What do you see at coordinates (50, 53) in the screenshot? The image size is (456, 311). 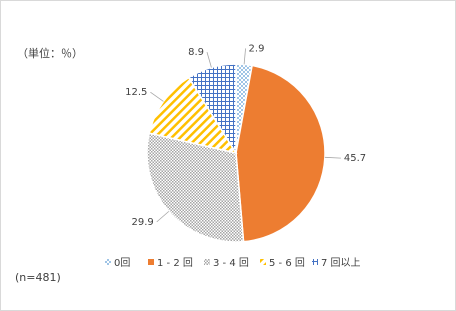 I see `unit-note: （単位：％）` at bounding box center [50, 53].